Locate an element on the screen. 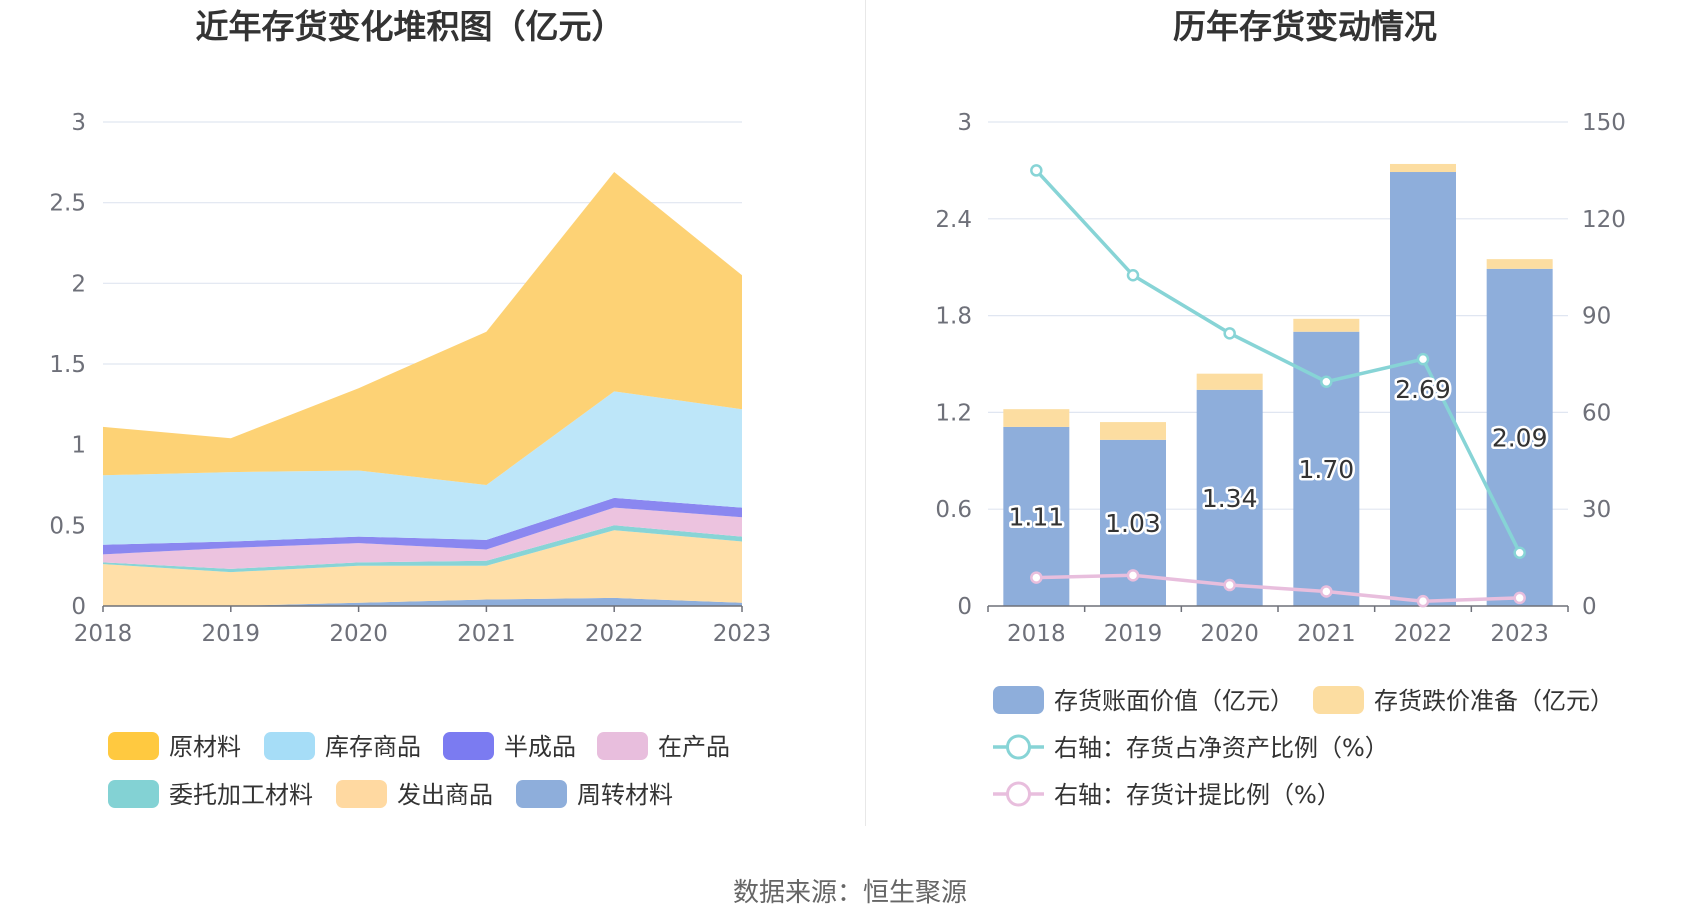 The height and width of the screenshot is (918, 1700). y2-tick-label: 150 is located at coordinates (1604, 123).